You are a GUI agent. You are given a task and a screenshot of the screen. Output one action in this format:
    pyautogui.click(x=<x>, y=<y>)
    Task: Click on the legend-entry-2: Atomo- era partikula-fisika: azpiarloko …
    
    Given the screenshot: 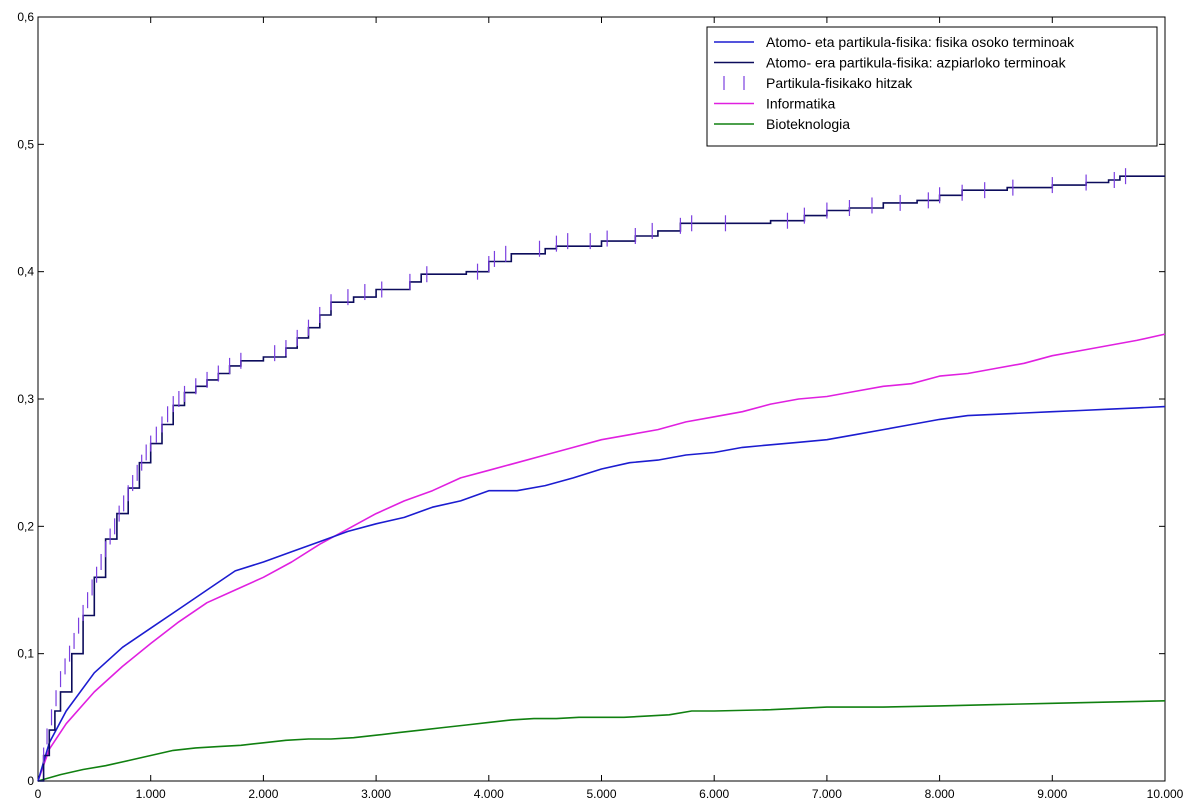 What is the action you would take?
    pyautogui.click(x=890, y=63)
    